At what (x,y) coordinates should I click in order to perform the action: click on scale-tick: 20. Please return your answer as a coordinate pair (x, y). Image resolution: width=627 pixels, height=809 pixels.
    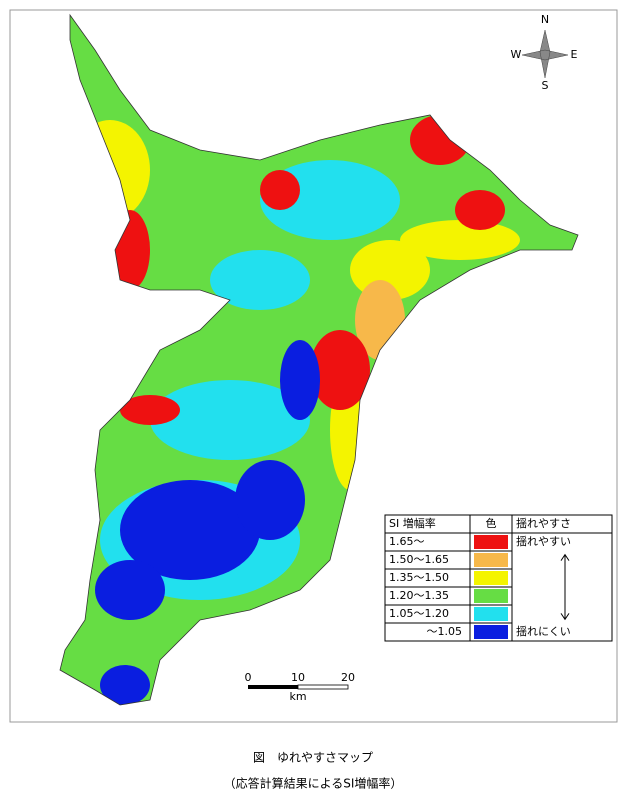
    Looking at the image, I should click on (348, 677).